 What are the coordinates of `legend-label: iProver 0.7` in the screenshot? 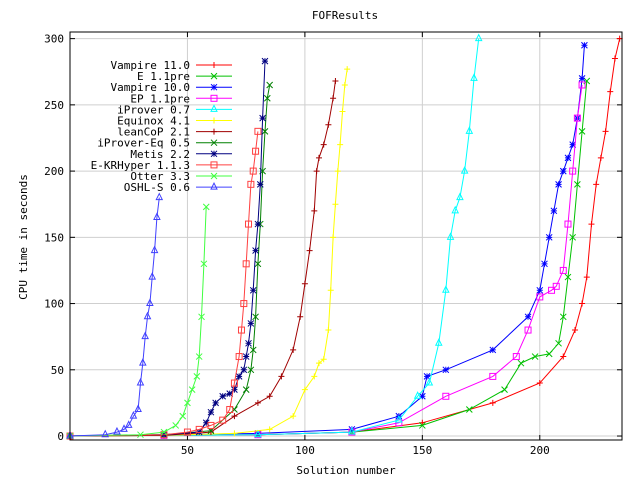 It's located at (153, 109).